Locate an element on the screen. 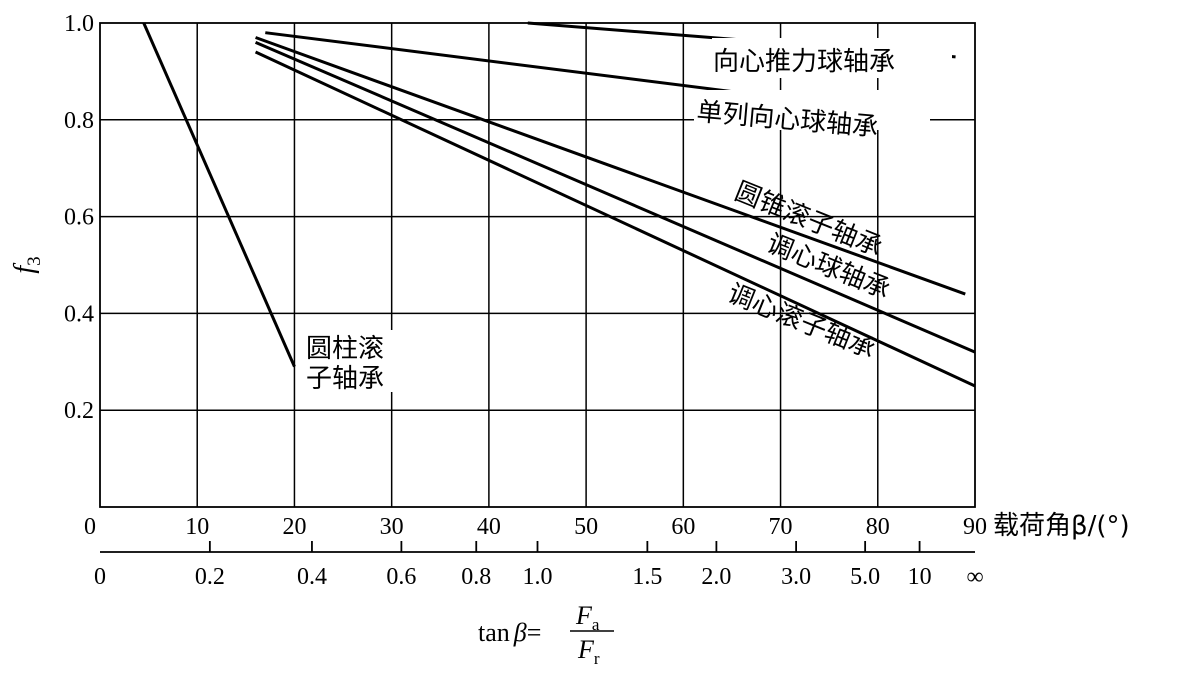  secondary-tick-label: 3.0 is located at coordinates (796, 577).